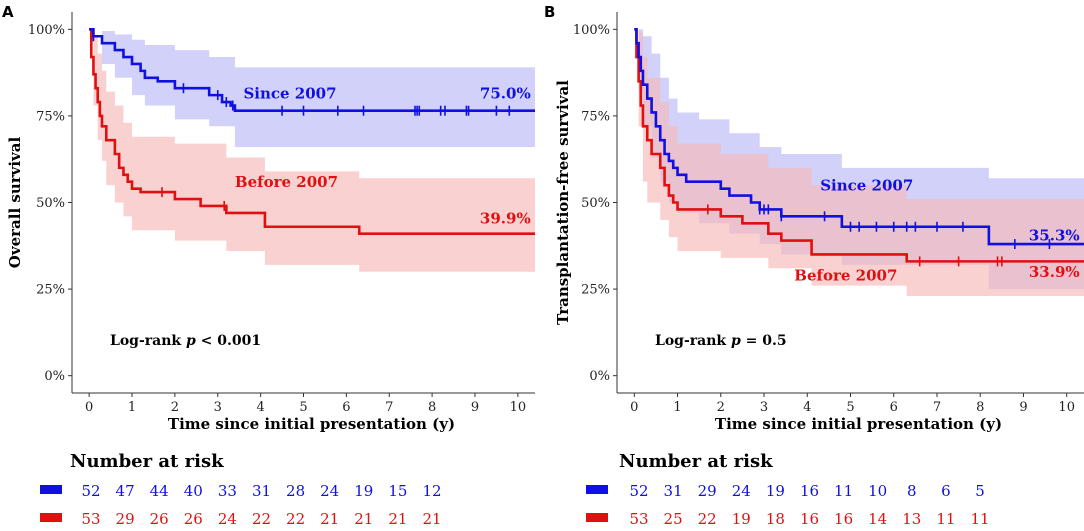 The image size is (1084, 531). What do you see at coordinates (911, 519) in the screenshot?
I see `risk-count-before-2007: 13` at bounding box center [911, 519].